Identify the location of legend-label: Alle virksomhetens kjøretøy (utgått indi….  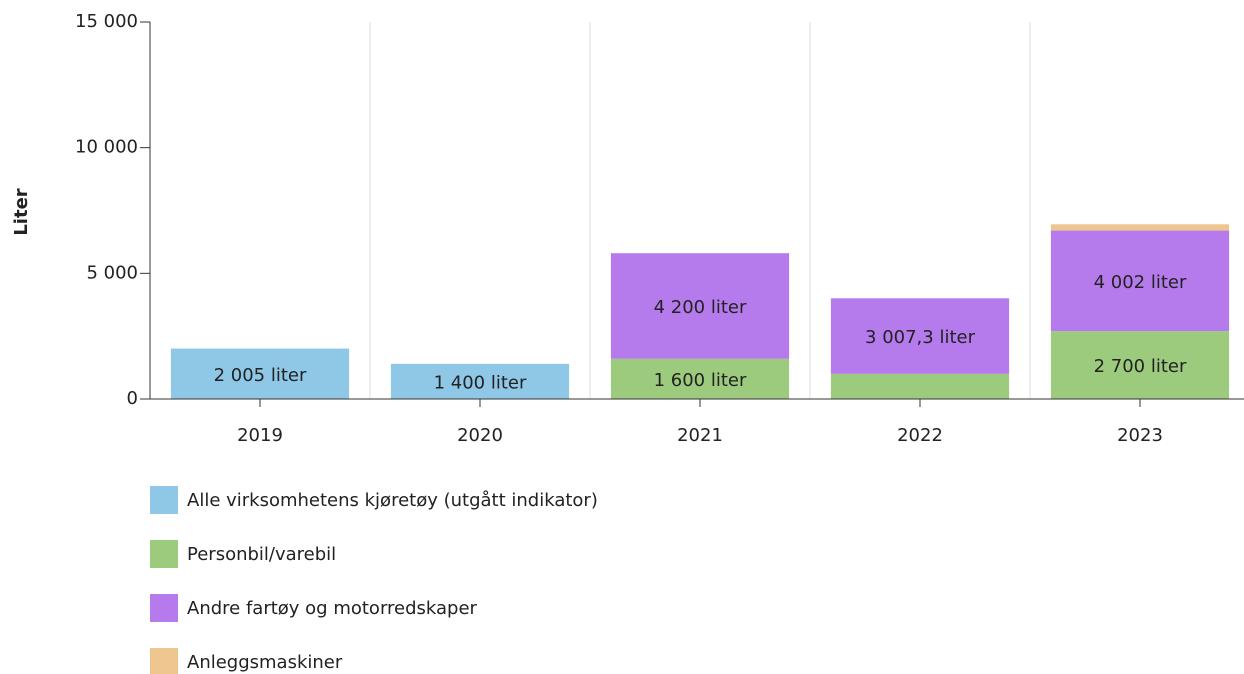
(392, 500).